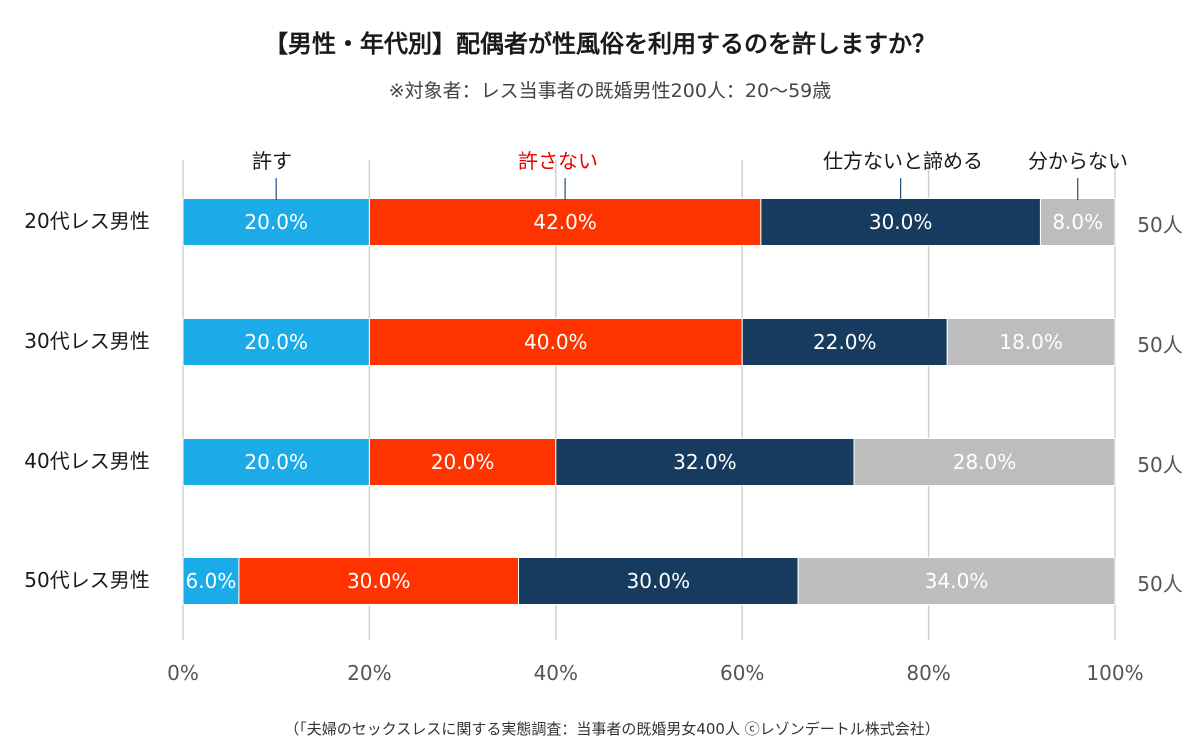  What do you see at coordinates (86, 580) in the screenshot?
I see `category-label: 50代レス男性` at bounding box center [86, 580].